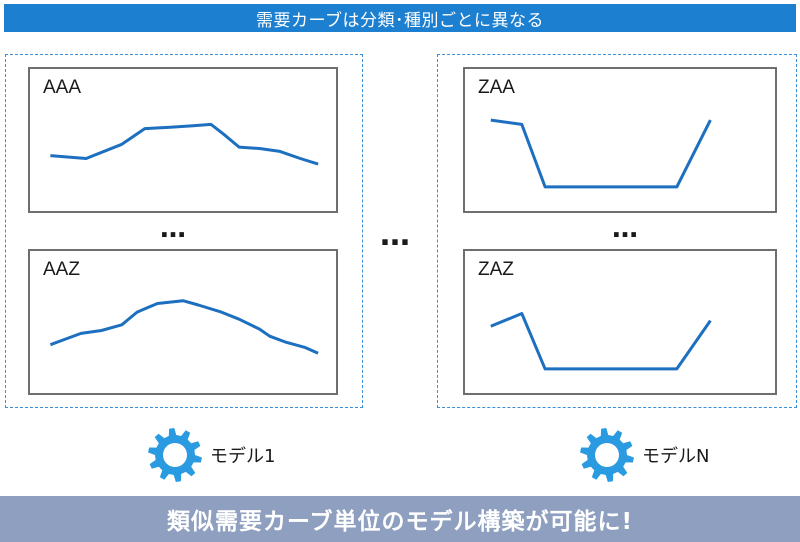 This screenshot has width=800, height=542. I want to click on chart-panel-aaa: AAA, so click(183, 140).